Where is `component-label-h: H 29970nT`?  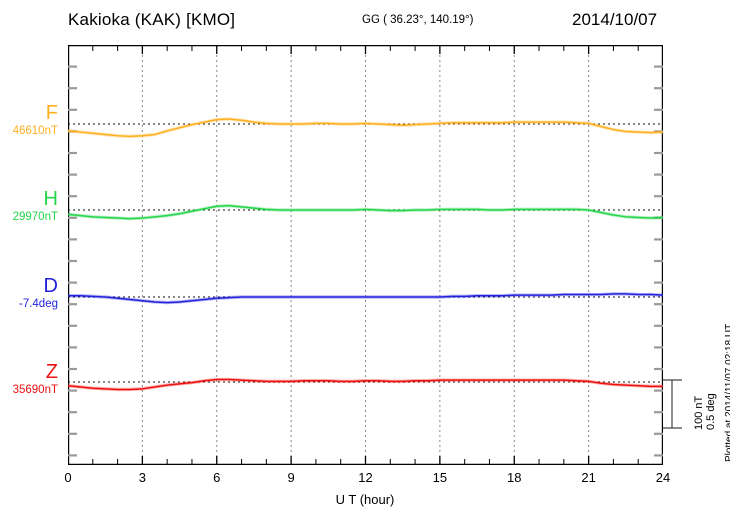
component-label-h: H 29970nT is located at coordinates (35, 206).